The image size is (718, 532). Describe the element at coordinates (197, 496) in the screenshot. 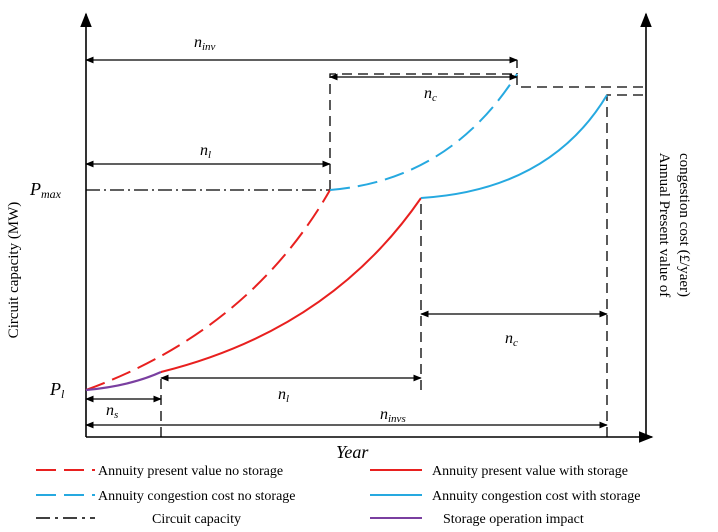

I see `legend-label-congestion-no-storage: Annuity congestion cost no storage` at that location.